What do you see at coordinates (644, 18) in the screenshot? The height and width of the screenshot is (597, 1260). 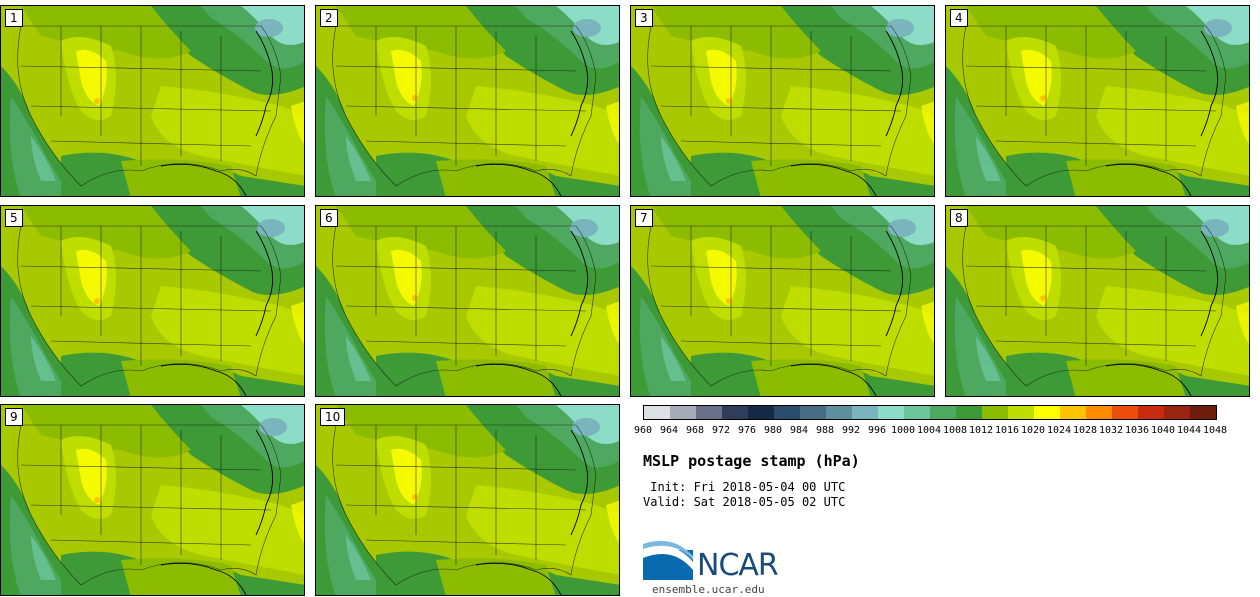 I see `member-number-label: 3` at bounding box center [644, 18].